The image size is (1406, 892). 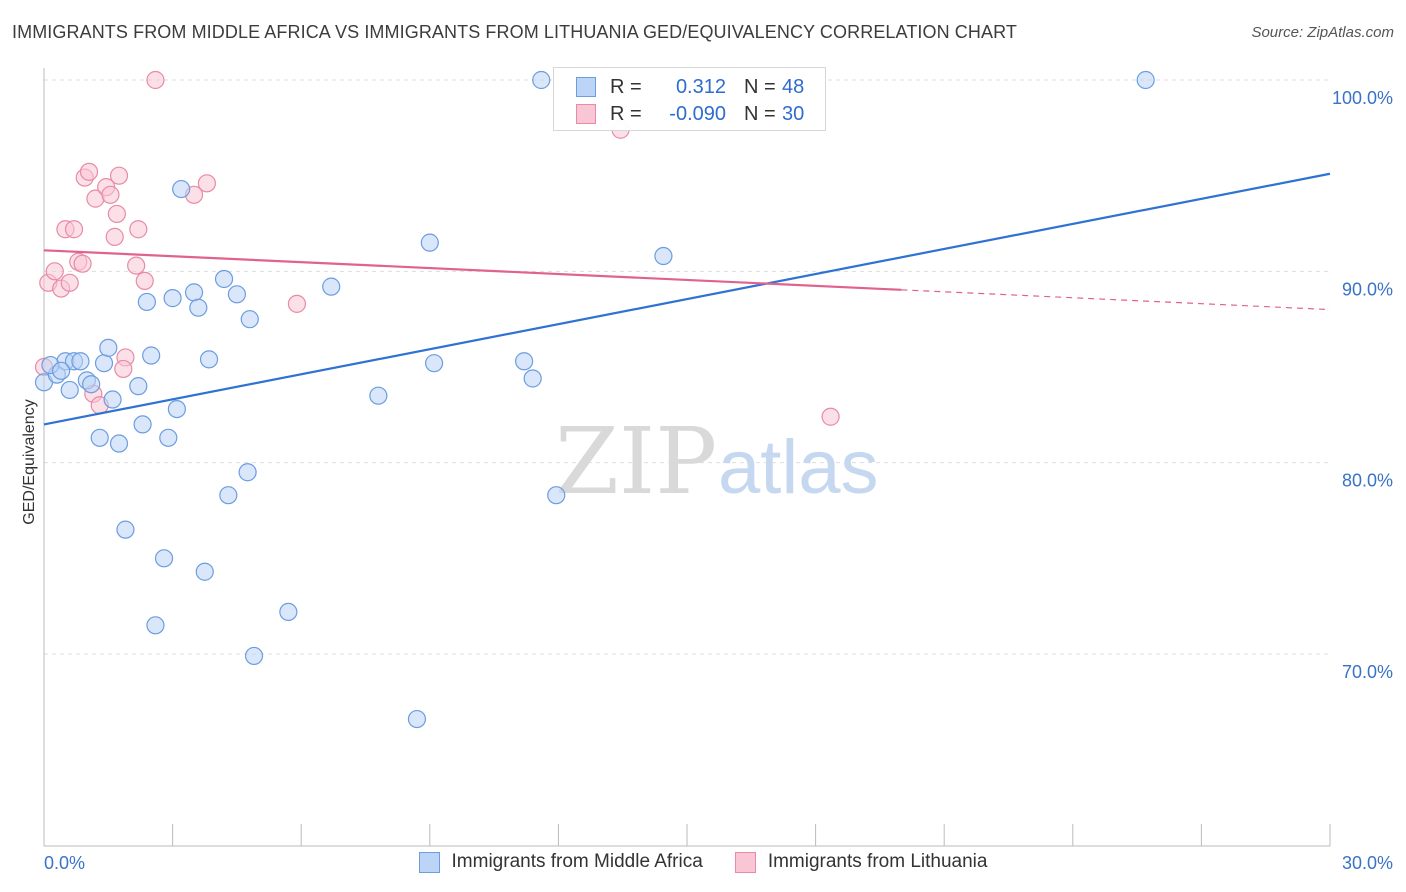 I want to click on y-tick-label: 100.0%, so click(x=1362, y=98).